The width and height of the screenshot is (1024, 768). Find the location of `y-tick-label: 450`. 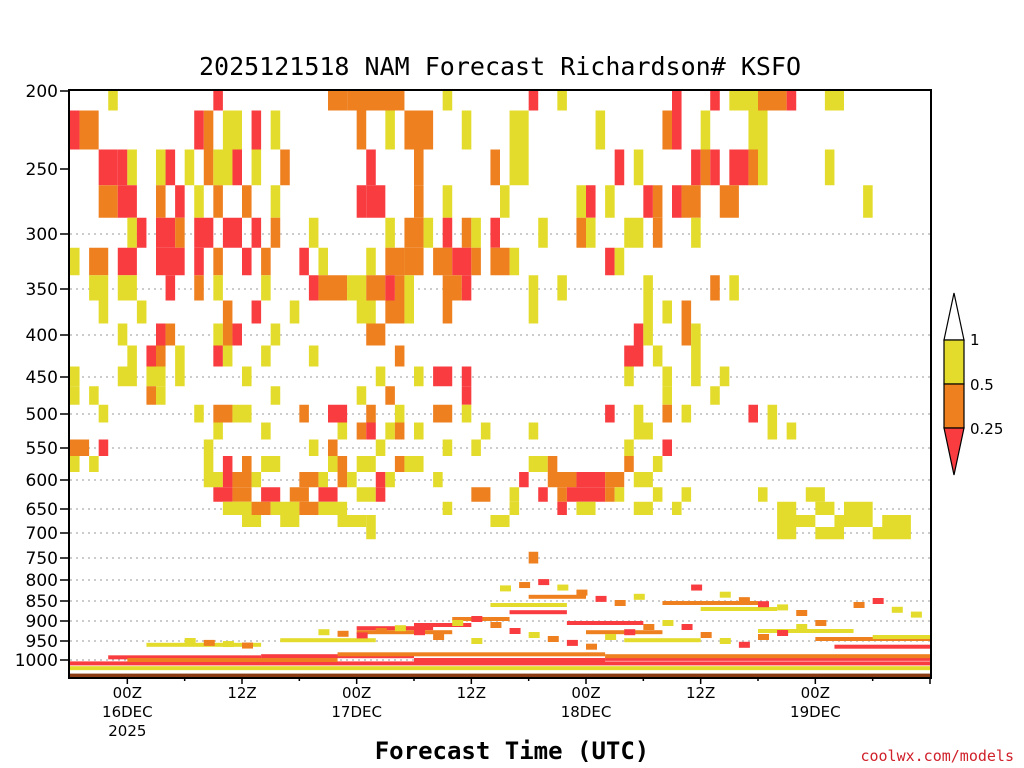

y-tick-label: 450 is located at coordinates (42, 378).